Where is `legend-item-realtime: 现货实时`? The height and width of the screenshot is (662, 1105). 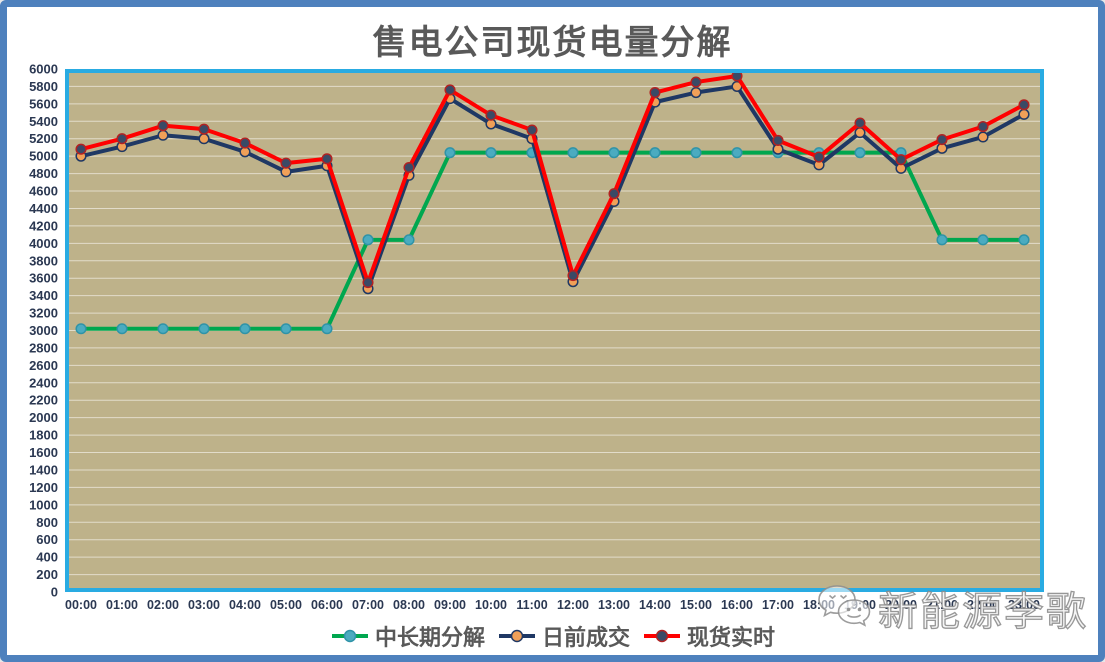
legend-item-realtime: 现货实时 is located at coordinates (708, 636).